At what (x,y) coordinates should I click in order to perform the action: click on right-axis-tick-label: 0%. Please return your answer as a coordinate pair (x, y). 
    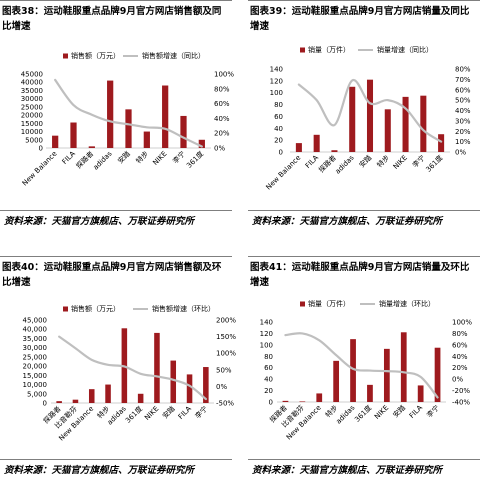
    Looking at the image, I should click on (219, 149).